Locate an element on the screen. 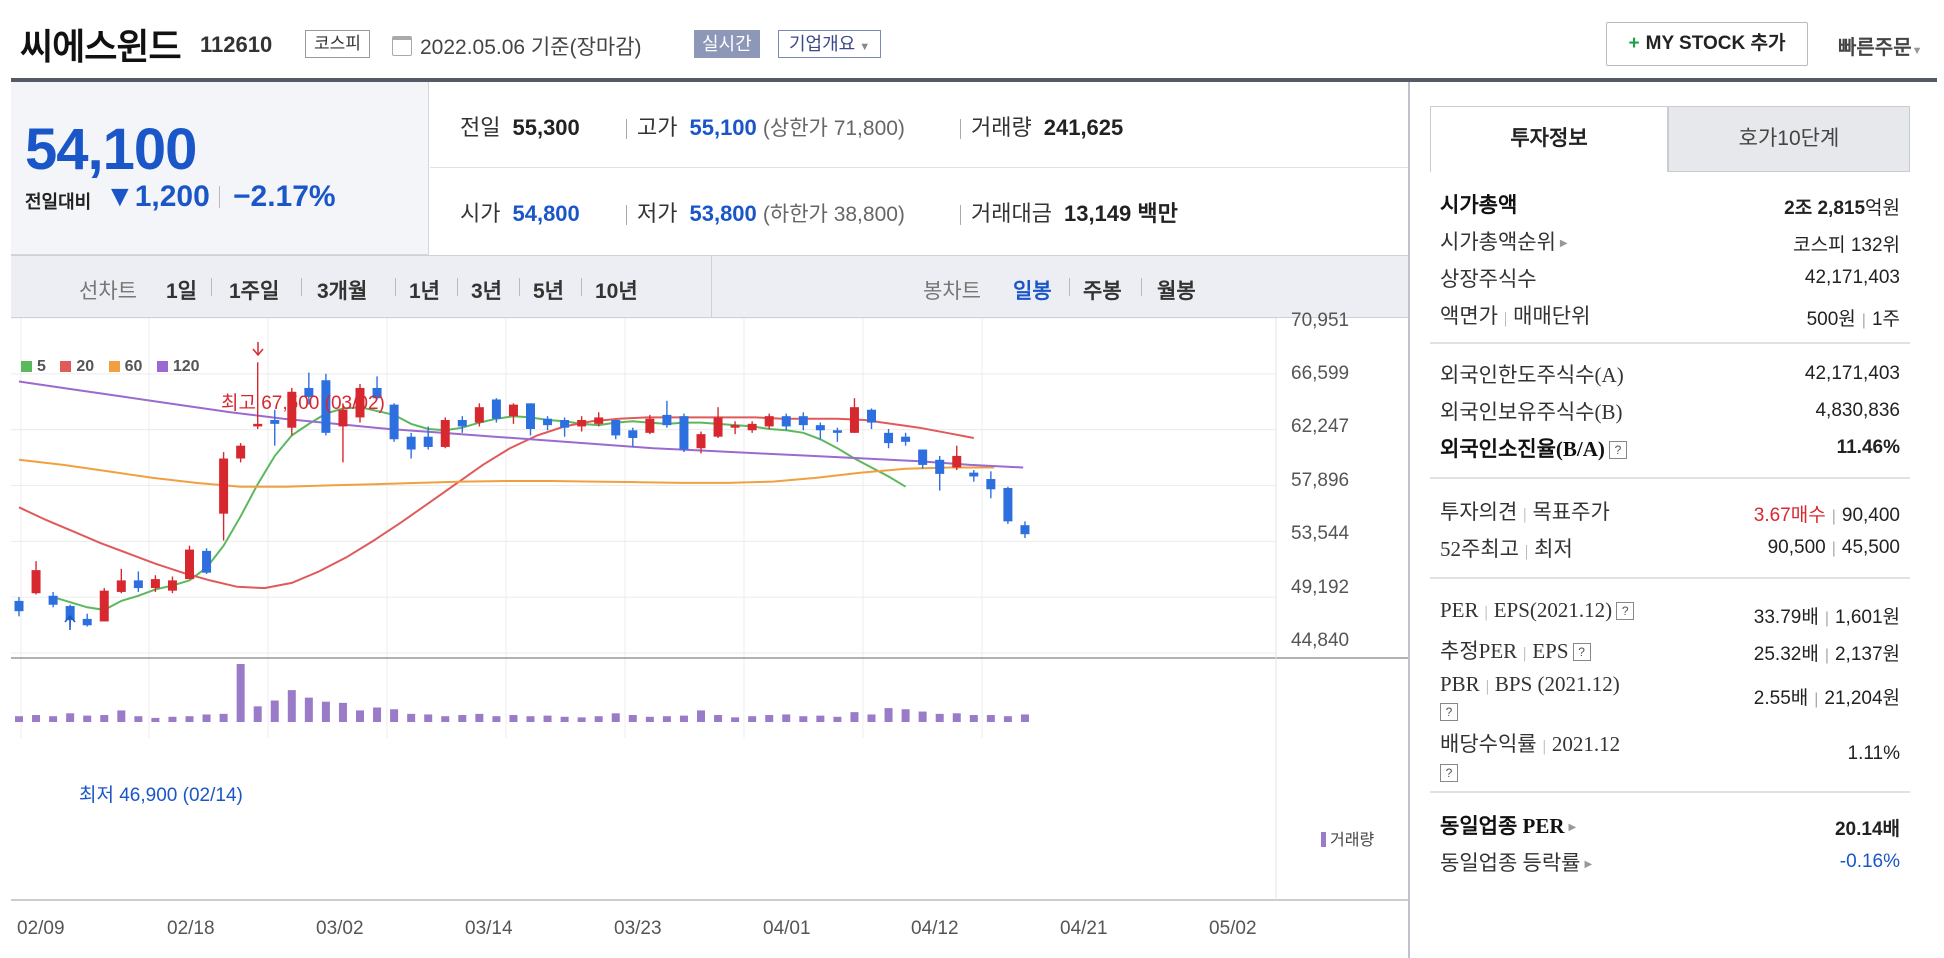 The height and width of the screenshot is (958, 1944). y-tick-label: 70,951 is located at coordinates (1320, 320).